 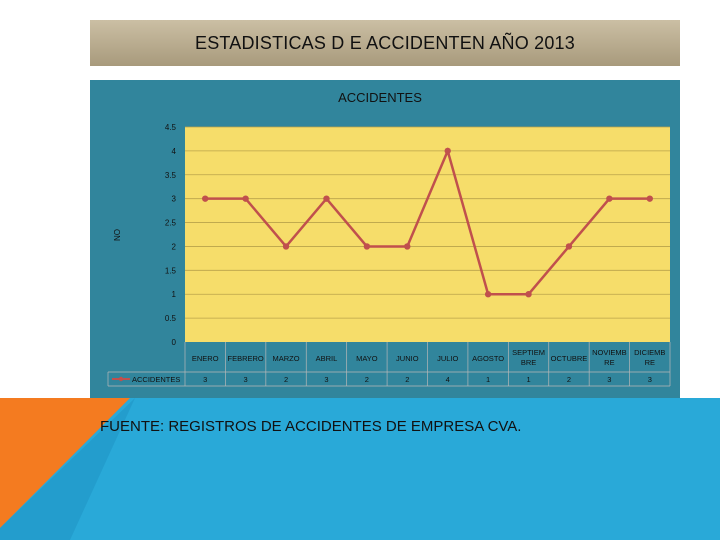 I want to click on y-tick-label: 1.5, so click(x=171, y=270).